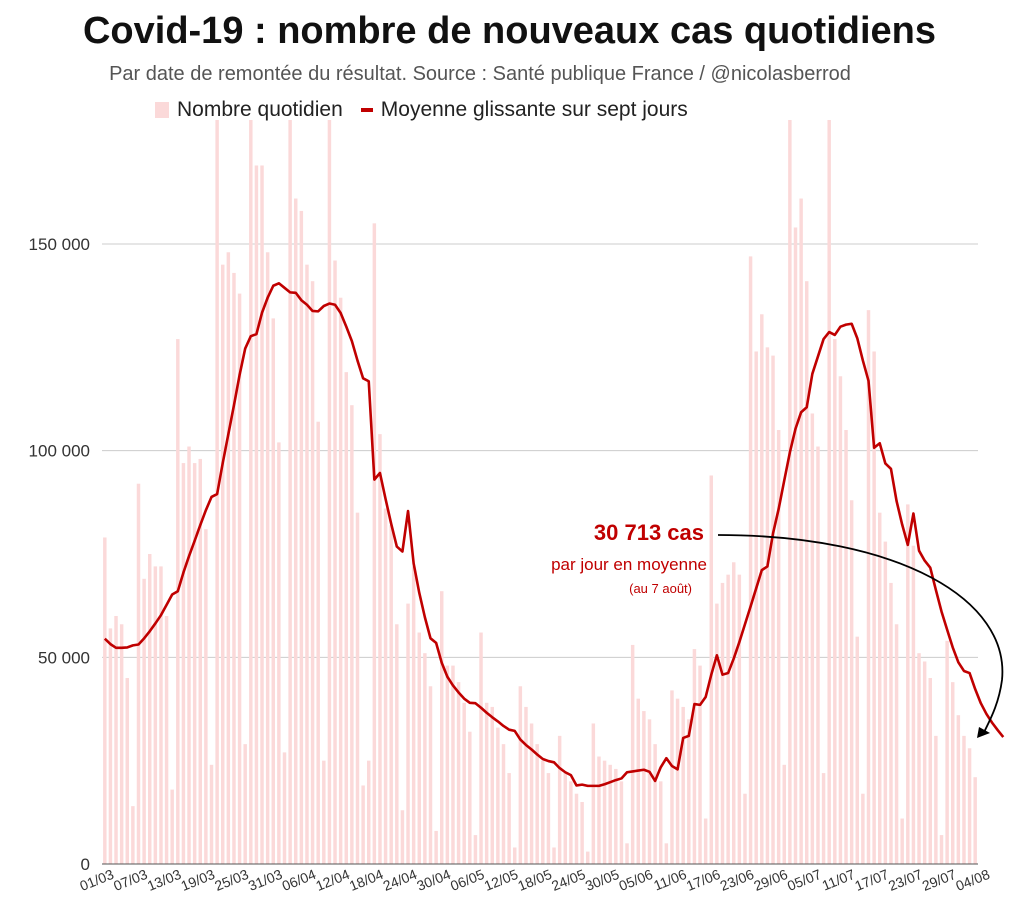 The image size is (1019, 913). Describe the element at coordinates (366, 880) in the screenshot. I see `x-tick-label: 18/04` at that location.